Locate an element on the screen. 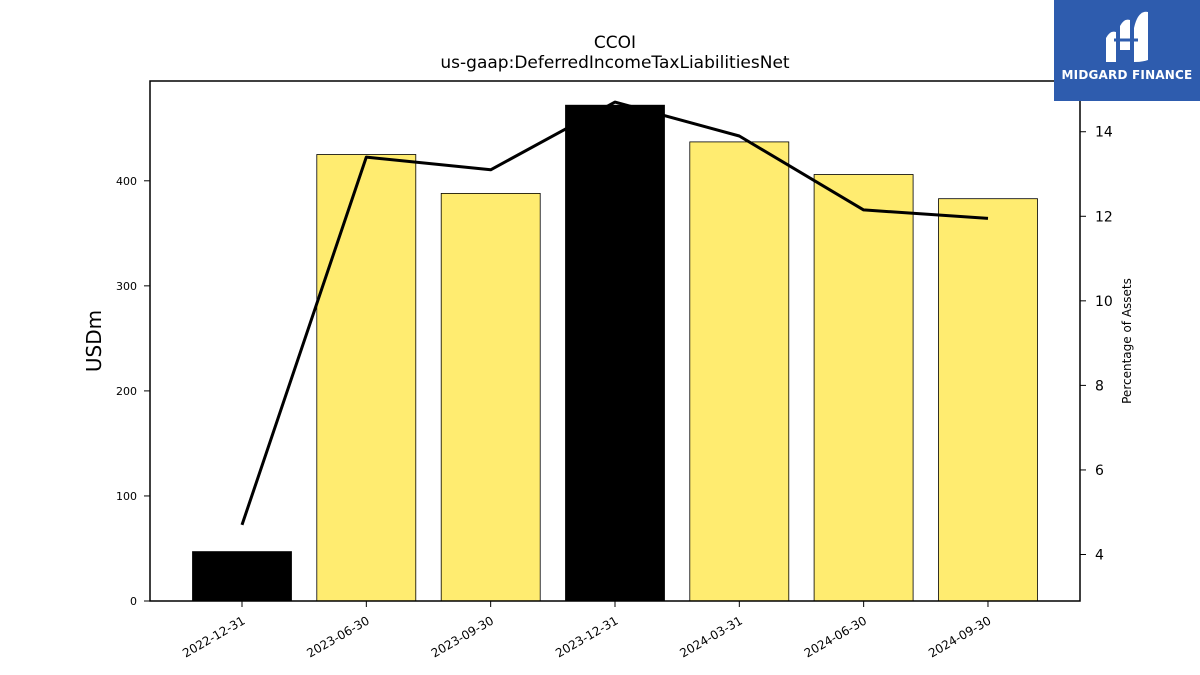 Image resolution: width=1200 pixels, height=675 pixels. right-tick-label: 6 is located at coordinates (1099, 471).